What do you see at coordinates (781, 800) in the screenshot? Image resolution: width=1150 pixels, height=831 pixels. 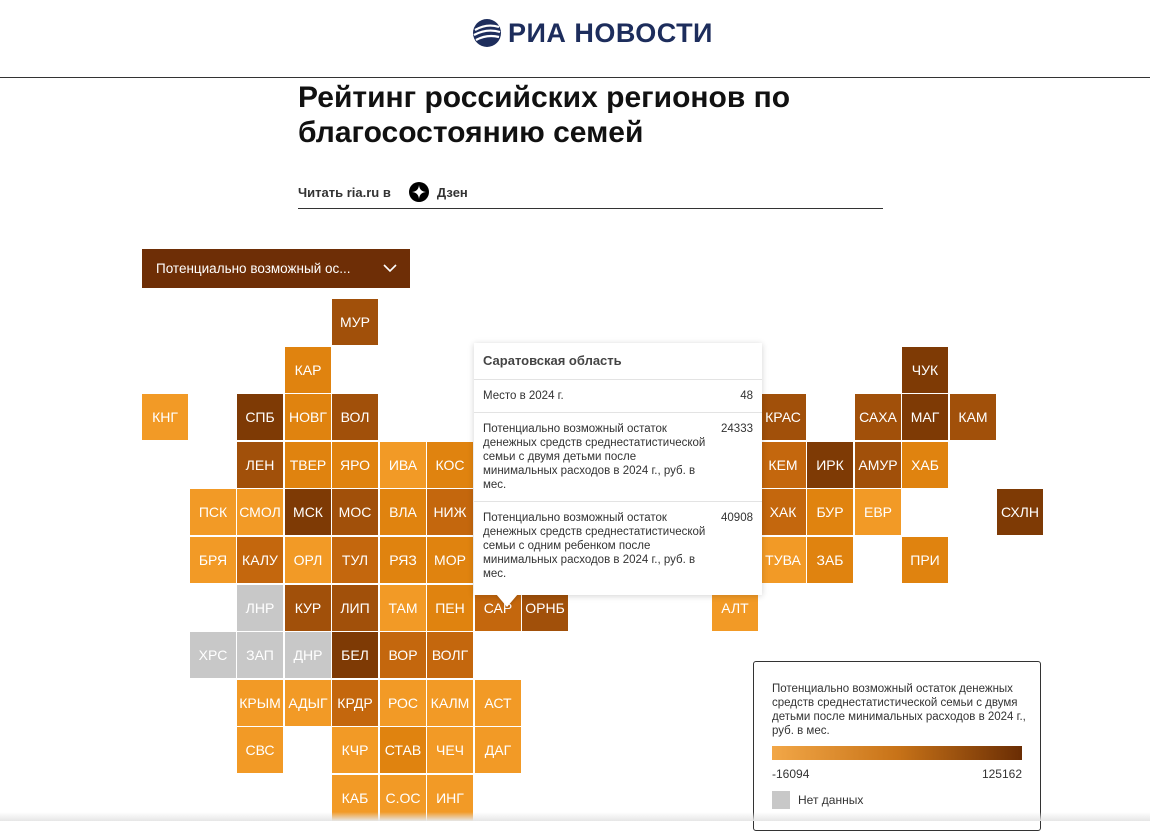 I see `legend-nodata-swatch` at bounding box center [781, 800].